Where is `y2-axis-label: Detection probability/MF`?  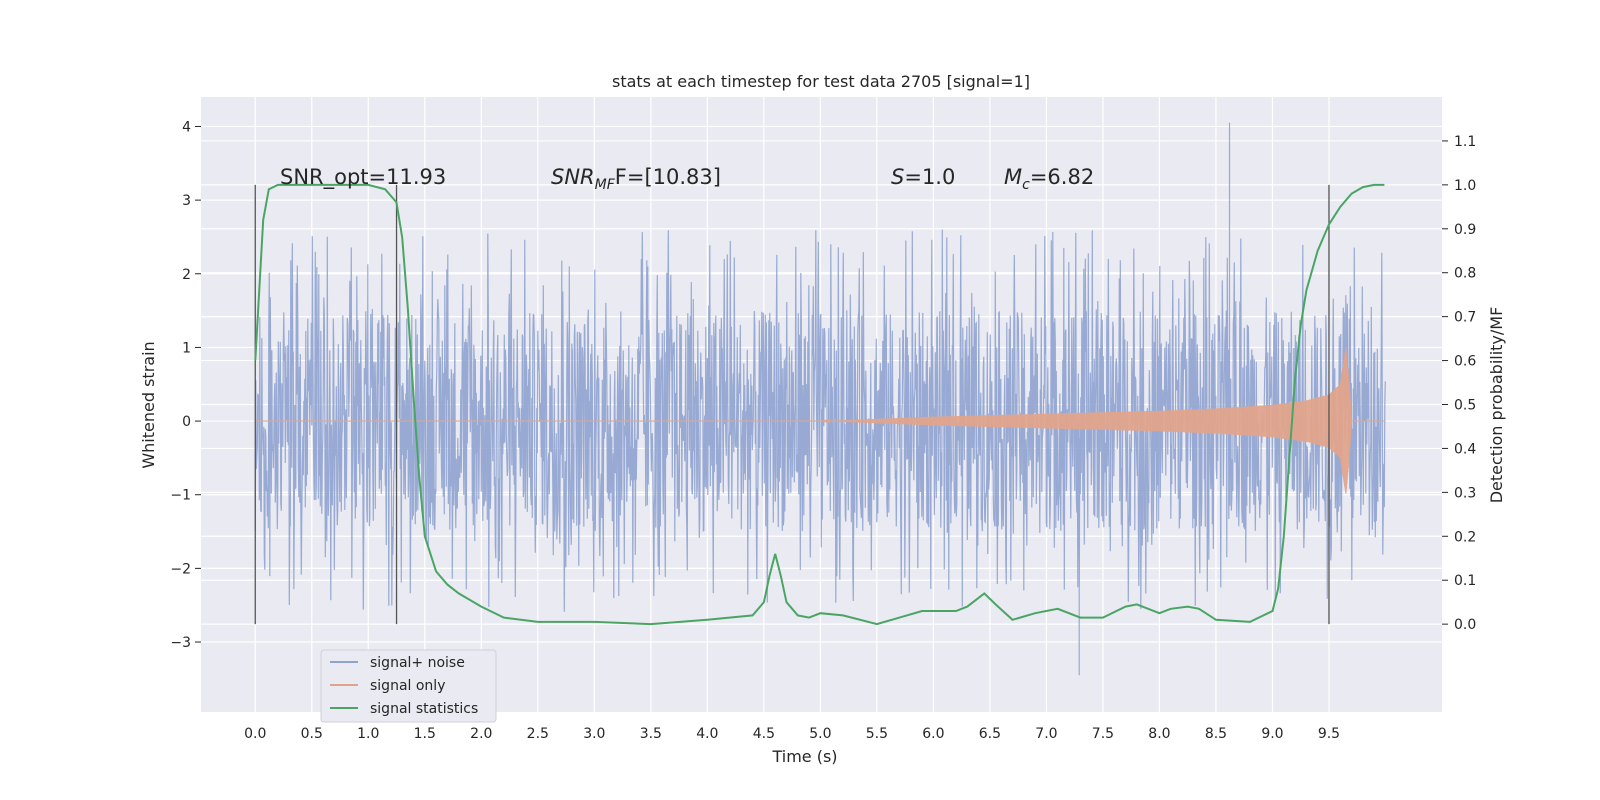
y2-axis-label: Detection probability/MF is located at coordinates (1496, 405).